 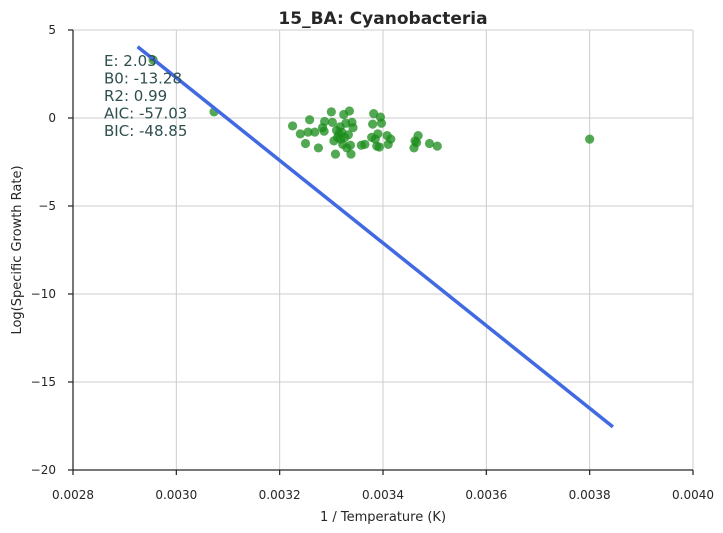 What do you see at coordinates (383, 495) in the screenshot?
I see `x-tick-label: 0.0034` at bounding box center [383, 495].